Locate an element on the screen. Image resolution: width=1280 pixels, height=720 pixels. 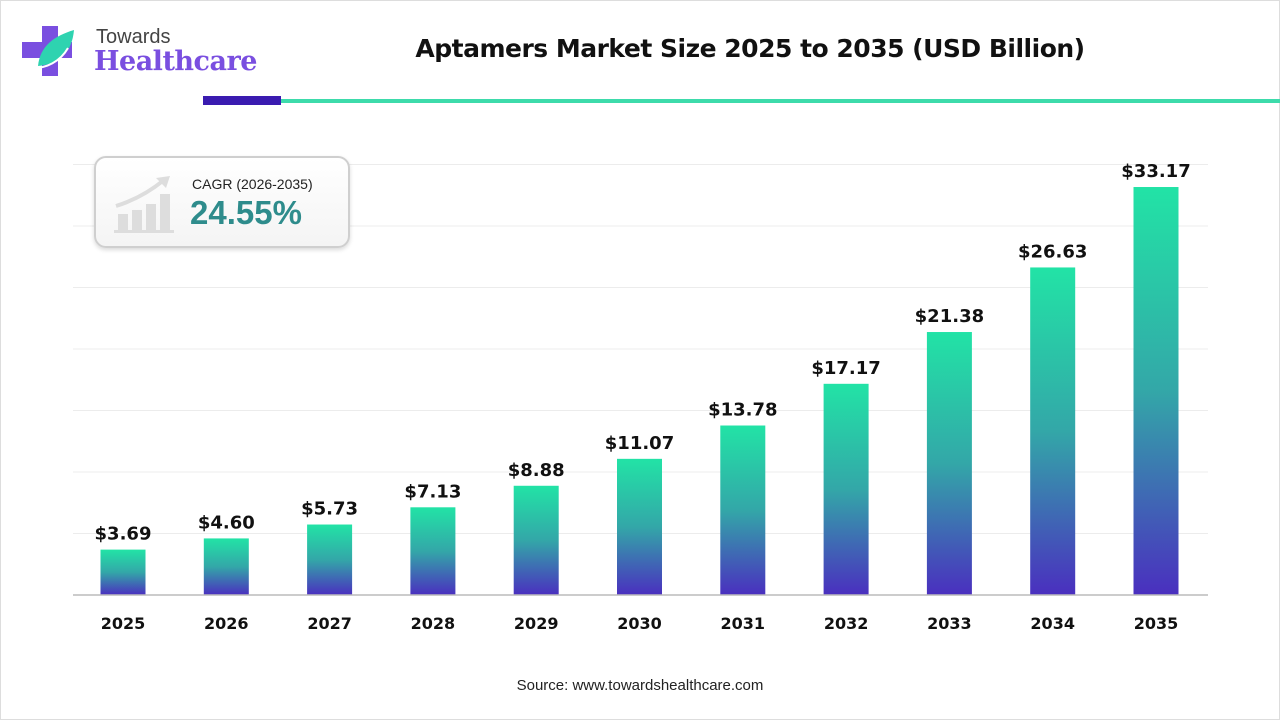
data-label-2032: $17.17 is located at coordinates (845, 368).